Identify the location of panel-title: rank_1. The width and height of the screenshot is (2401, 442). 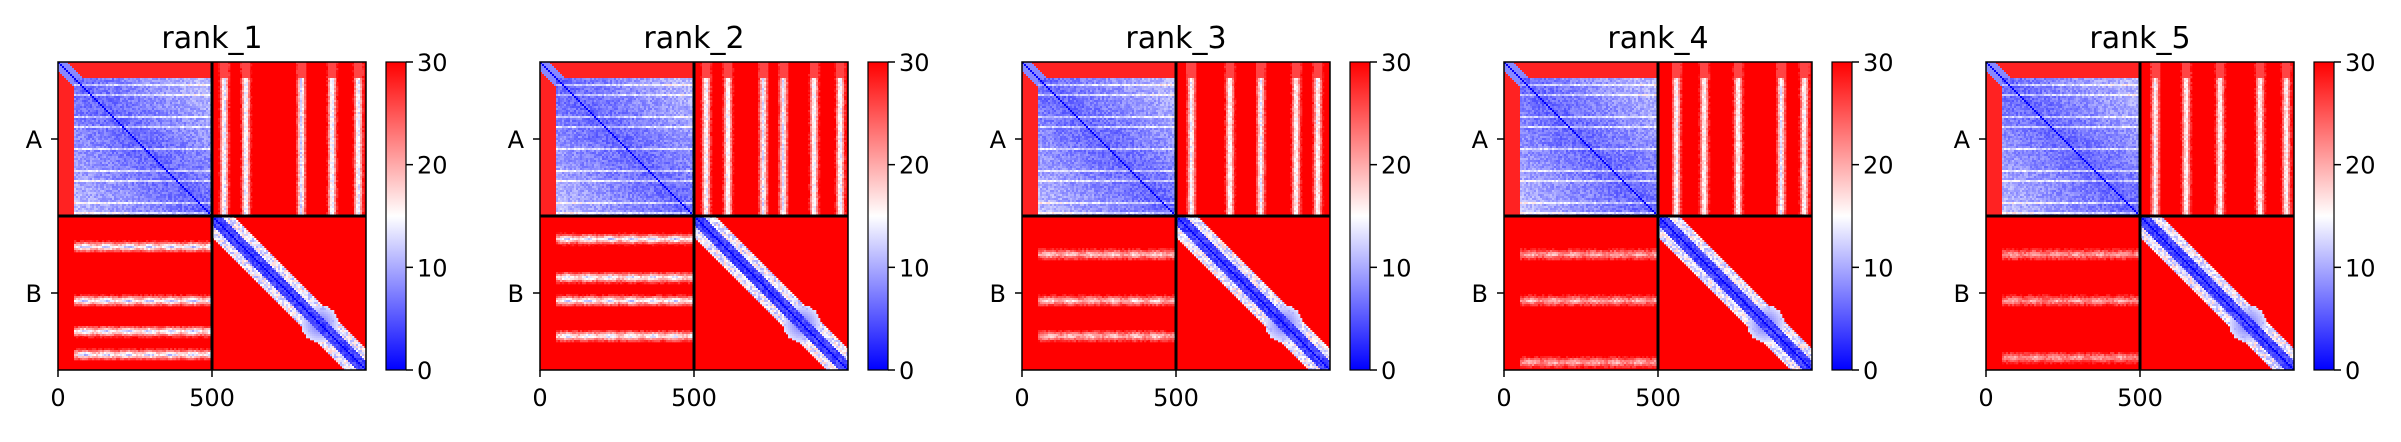
(211, 38).